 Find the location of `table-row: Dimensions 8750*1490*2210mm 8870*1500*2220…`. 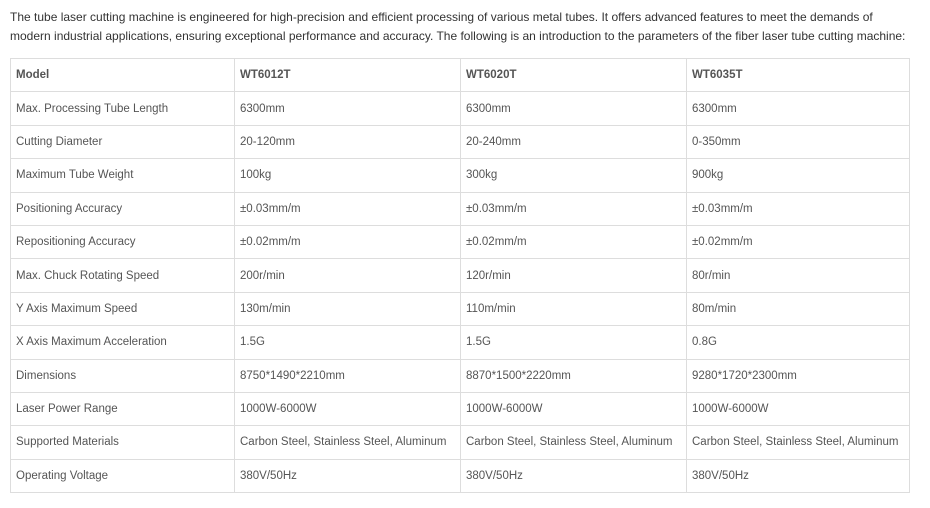

table-row: Dimensions 8750*1490*2210mm 8870*1500*2220… is located at coordinates (460, 375).